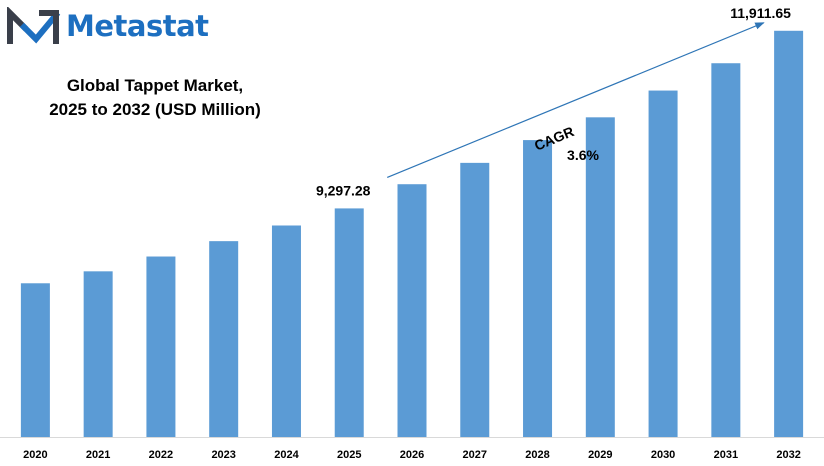 The image size is (824, 466). I want to click on bar-2022, so click(161, 346).